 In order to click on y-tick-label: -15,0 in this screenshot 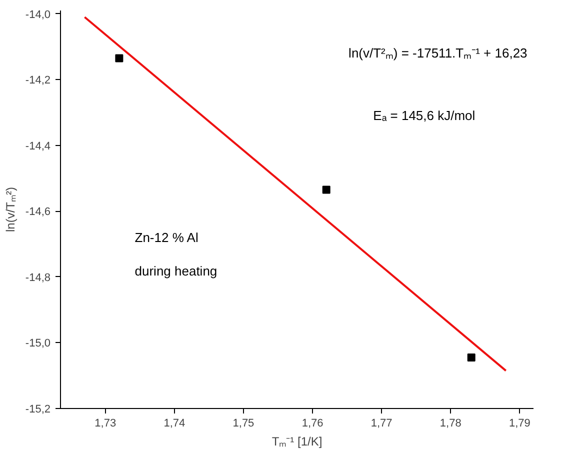, I will do `click(38, 344)`.